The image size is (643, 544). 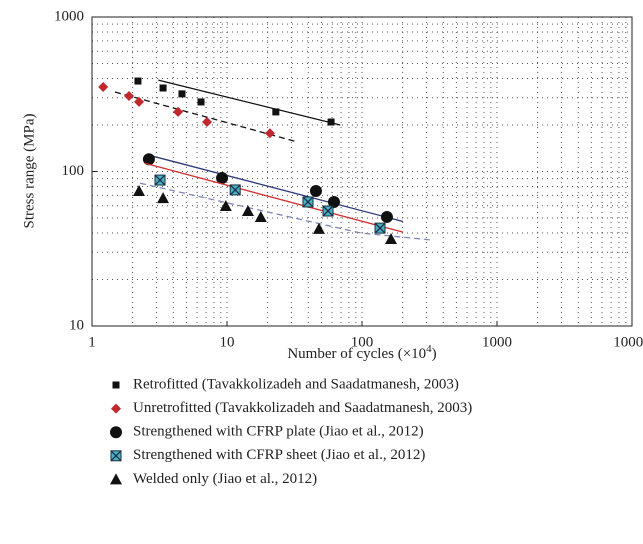 What do you see at coordinates (227, 342) in the screenshot?
I see `x-tick-label: 10` at bounding box center [227, 342].